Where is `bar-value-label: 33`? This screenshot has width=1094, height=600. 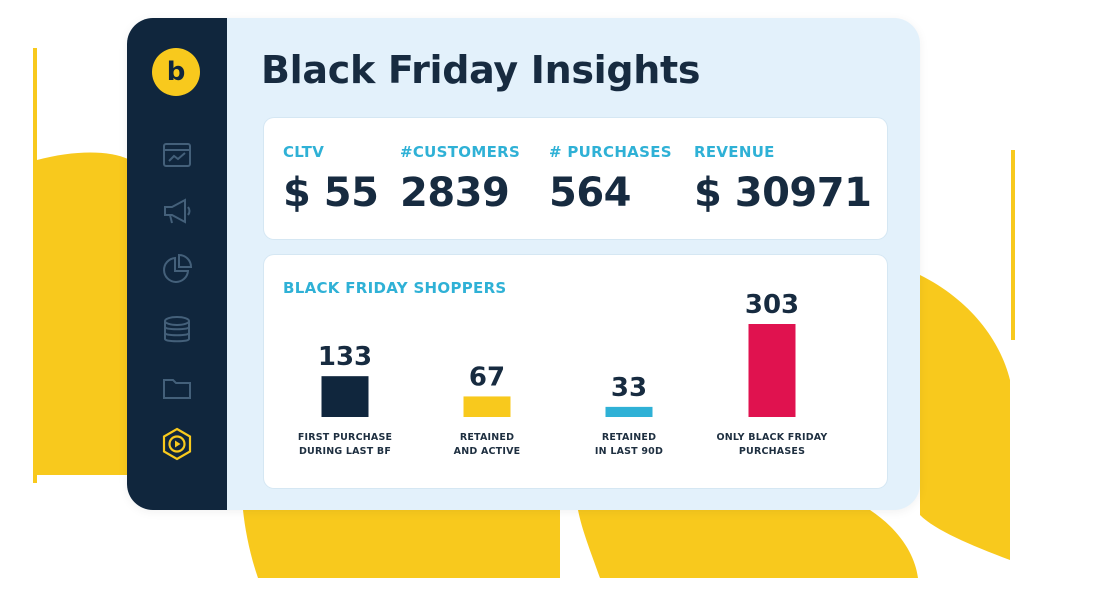
bar-value-label: 33 is located at coordinates (629, 388).